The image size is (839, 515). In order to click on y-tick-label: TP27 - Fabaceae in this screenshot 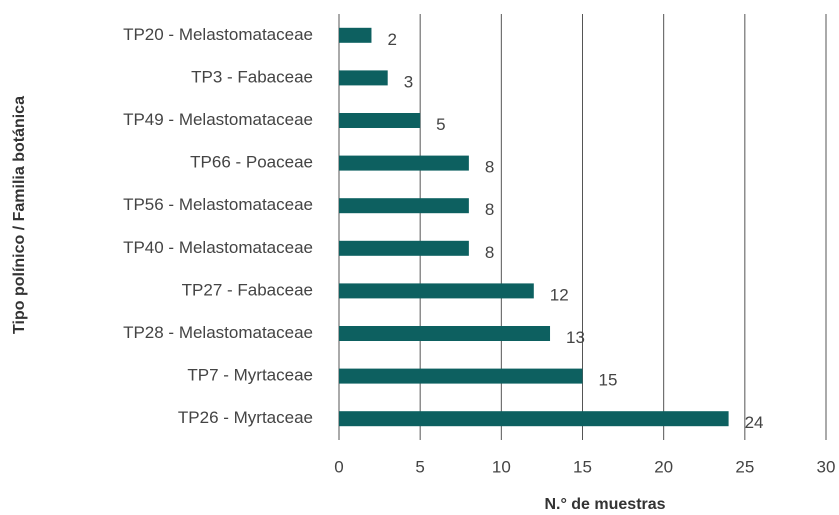, I will do `click(247, 289)`.